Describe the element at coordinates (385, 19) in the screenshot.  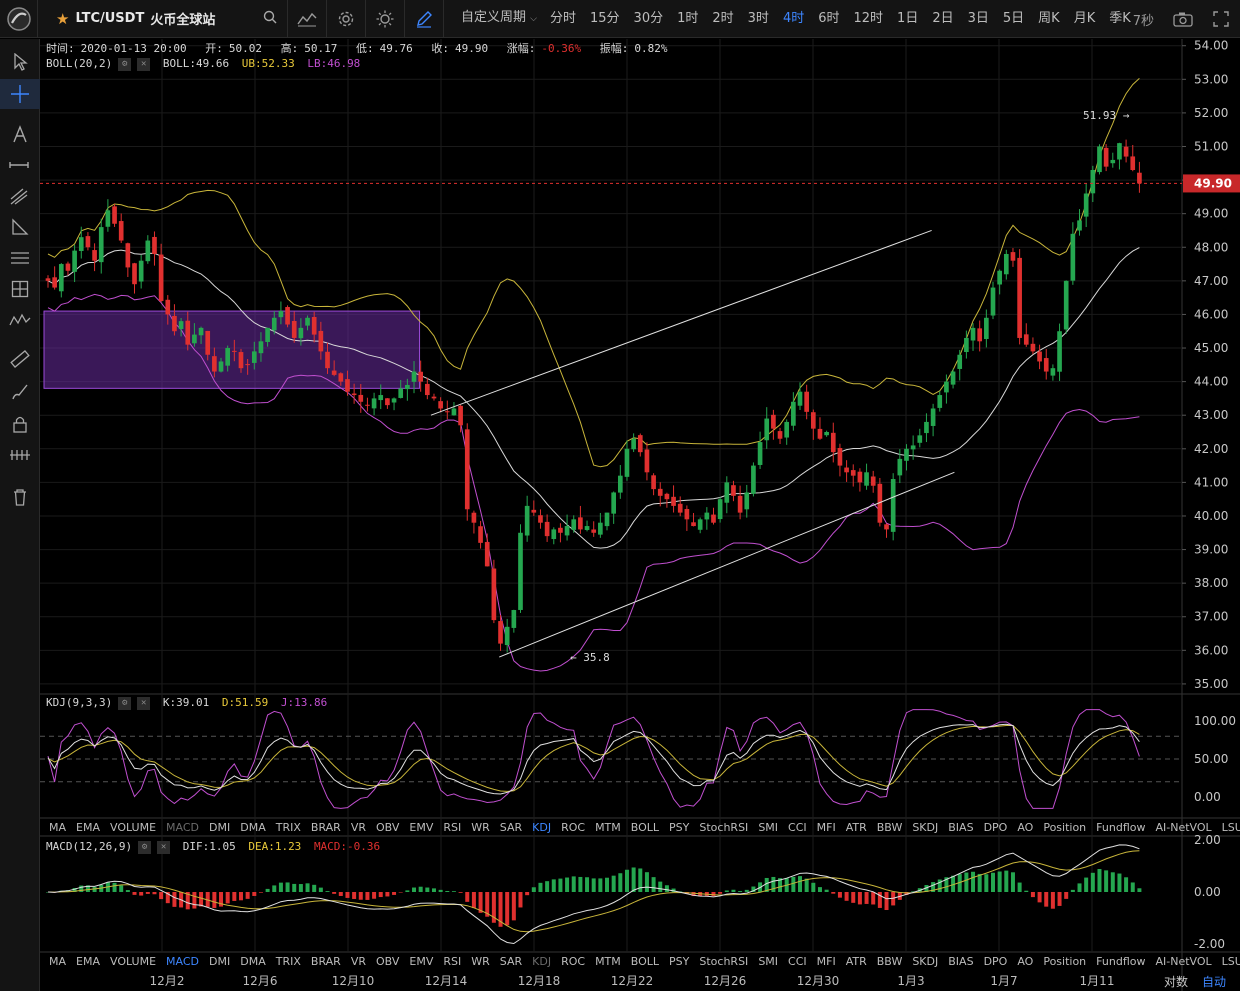
I see `theme-sun-icon` at that location.